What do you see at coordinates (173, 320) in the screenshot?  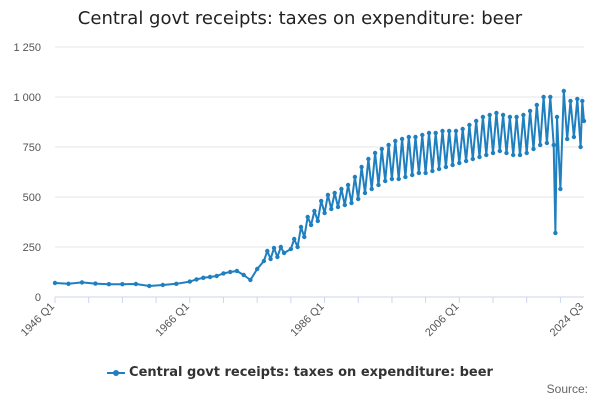 I see `x-tick-label: 1966 Q1` at bounding box center [173, 320].